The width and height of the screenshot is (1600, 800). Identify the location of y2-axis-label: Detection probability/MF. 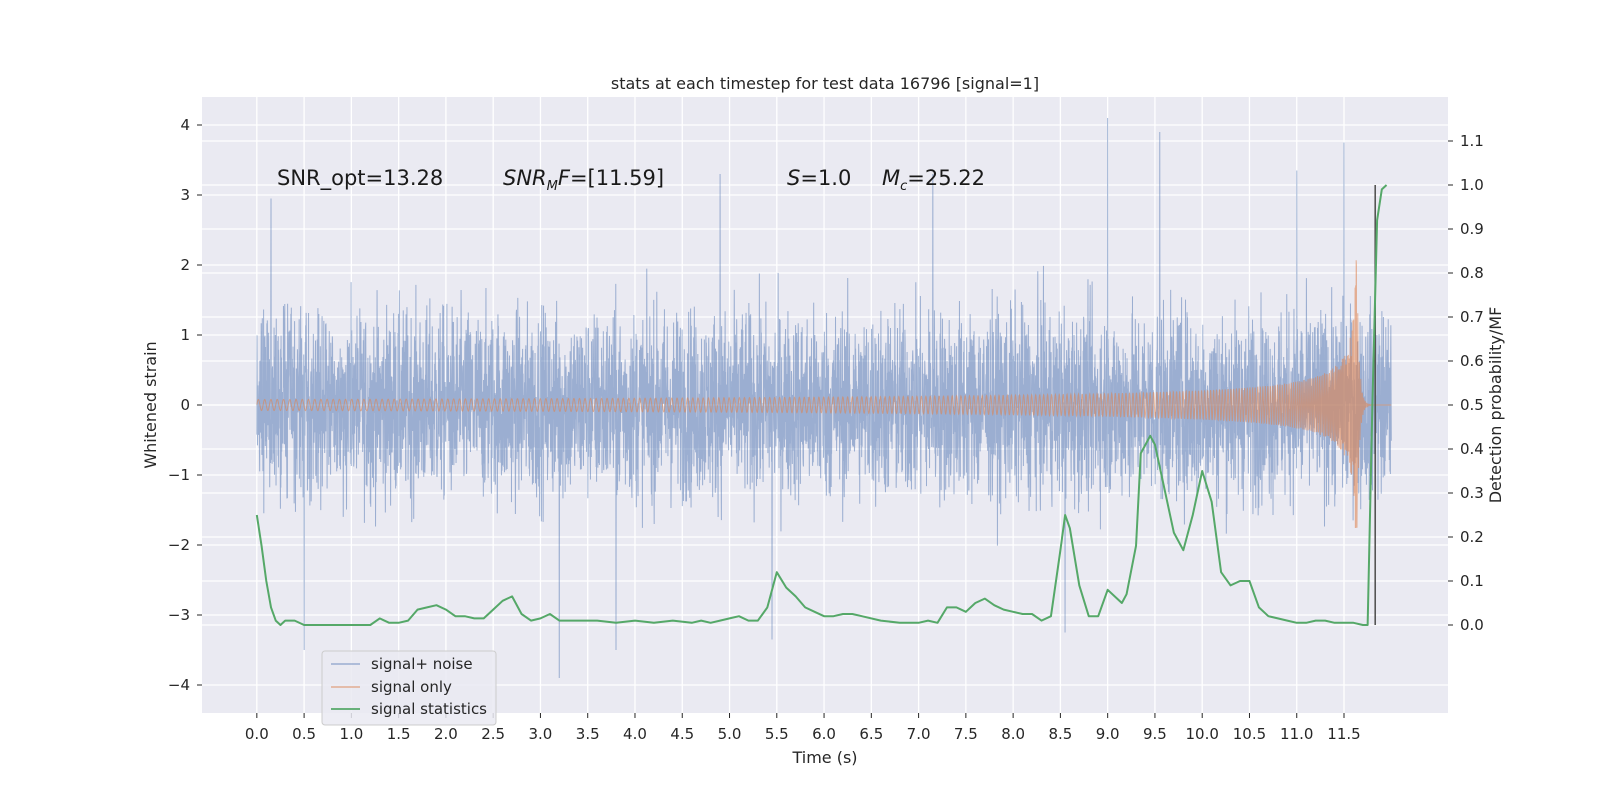
(1495, 405).